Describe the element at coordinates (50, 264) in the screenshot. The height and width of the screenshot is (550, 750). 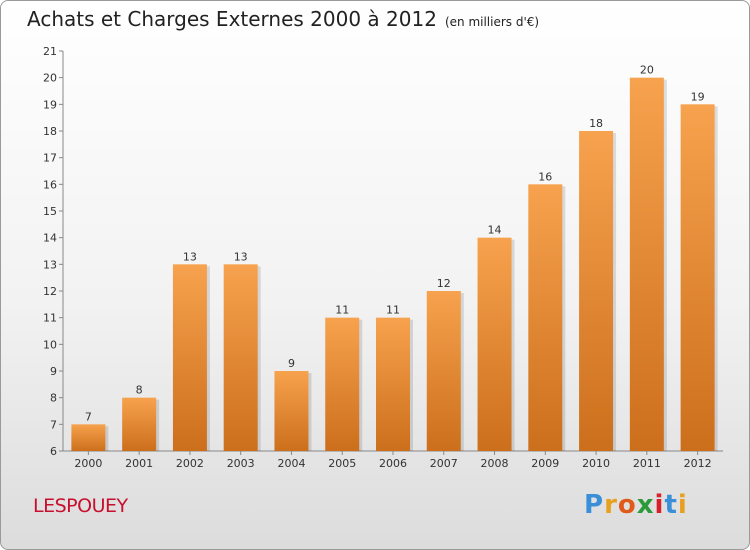
I see `y-tick-label: 13` at that location.